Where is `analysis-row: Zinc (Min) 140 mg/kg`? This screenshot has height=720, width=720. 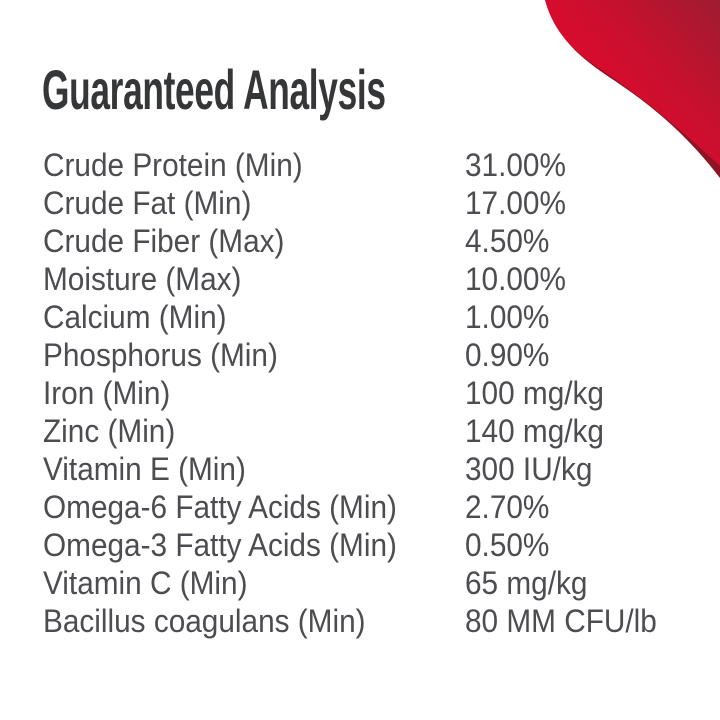 analysis-row: Zinc (Min) 140 mg/kg is located at coordinates (323, 431).